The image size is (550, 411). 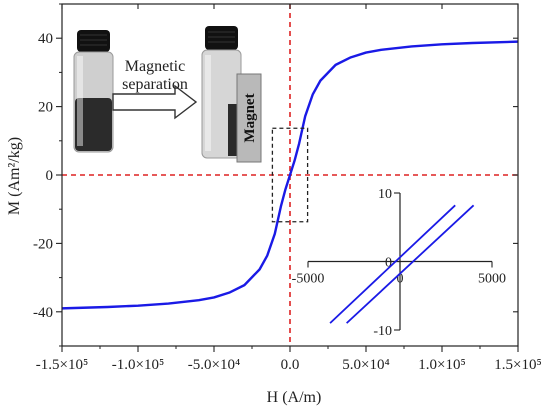 I want to click on x-tick-label: 5.0×10⁴, so click(x=365, y=365).